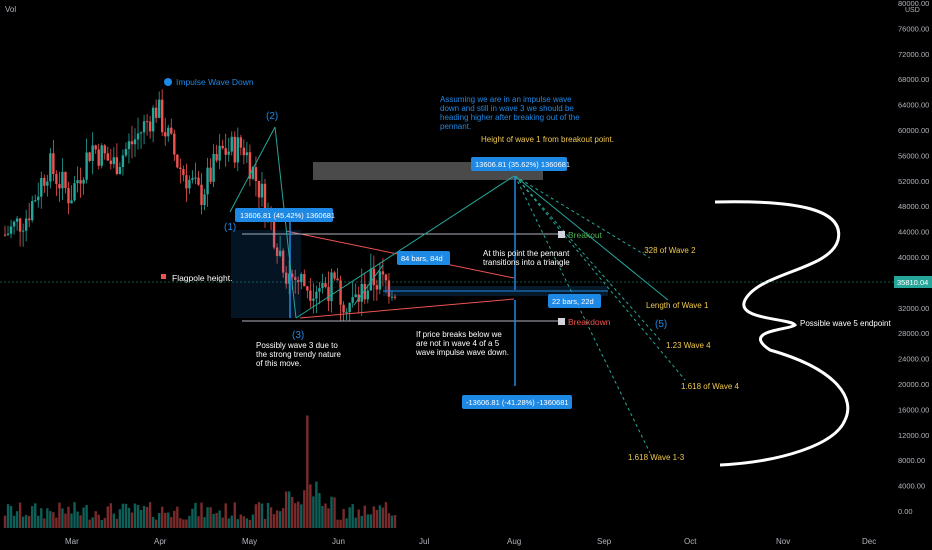 The width and height of the screenshot is (932, 550). I want to click on time-tick: Jul, so click(424, 541).